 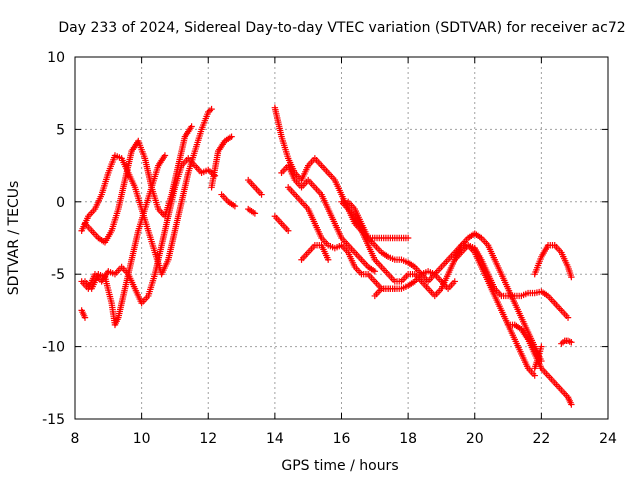 What do you see at coordinates (14, 238) in the screenshot?
I see `y-axis-label: SDTVAR / TECUs` at bounding box center [14, 238].